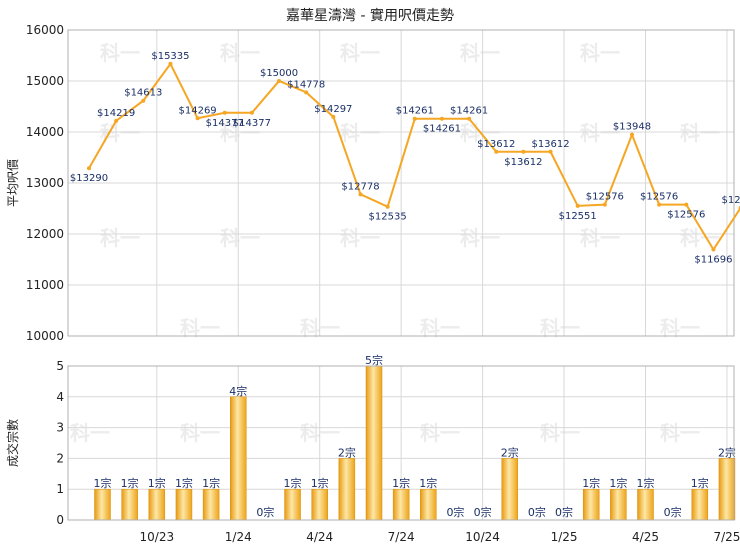 This screenshot has height=550, width=740. What do you see at coordinates (482, 537) in the screenshot?
I see `x-tick-label: 10/24` at bounding box center [482, 537].